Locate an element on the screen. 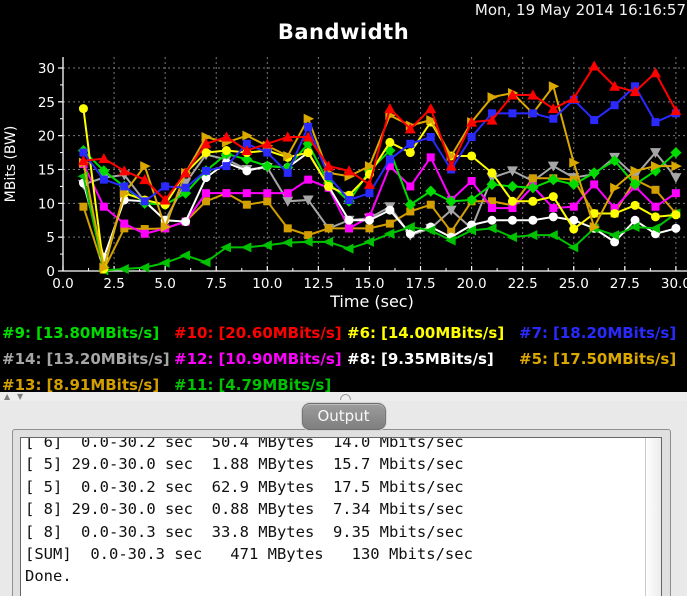 The image size is (687, 596). vertical-scrollbar is located at coordinates (653, 517).